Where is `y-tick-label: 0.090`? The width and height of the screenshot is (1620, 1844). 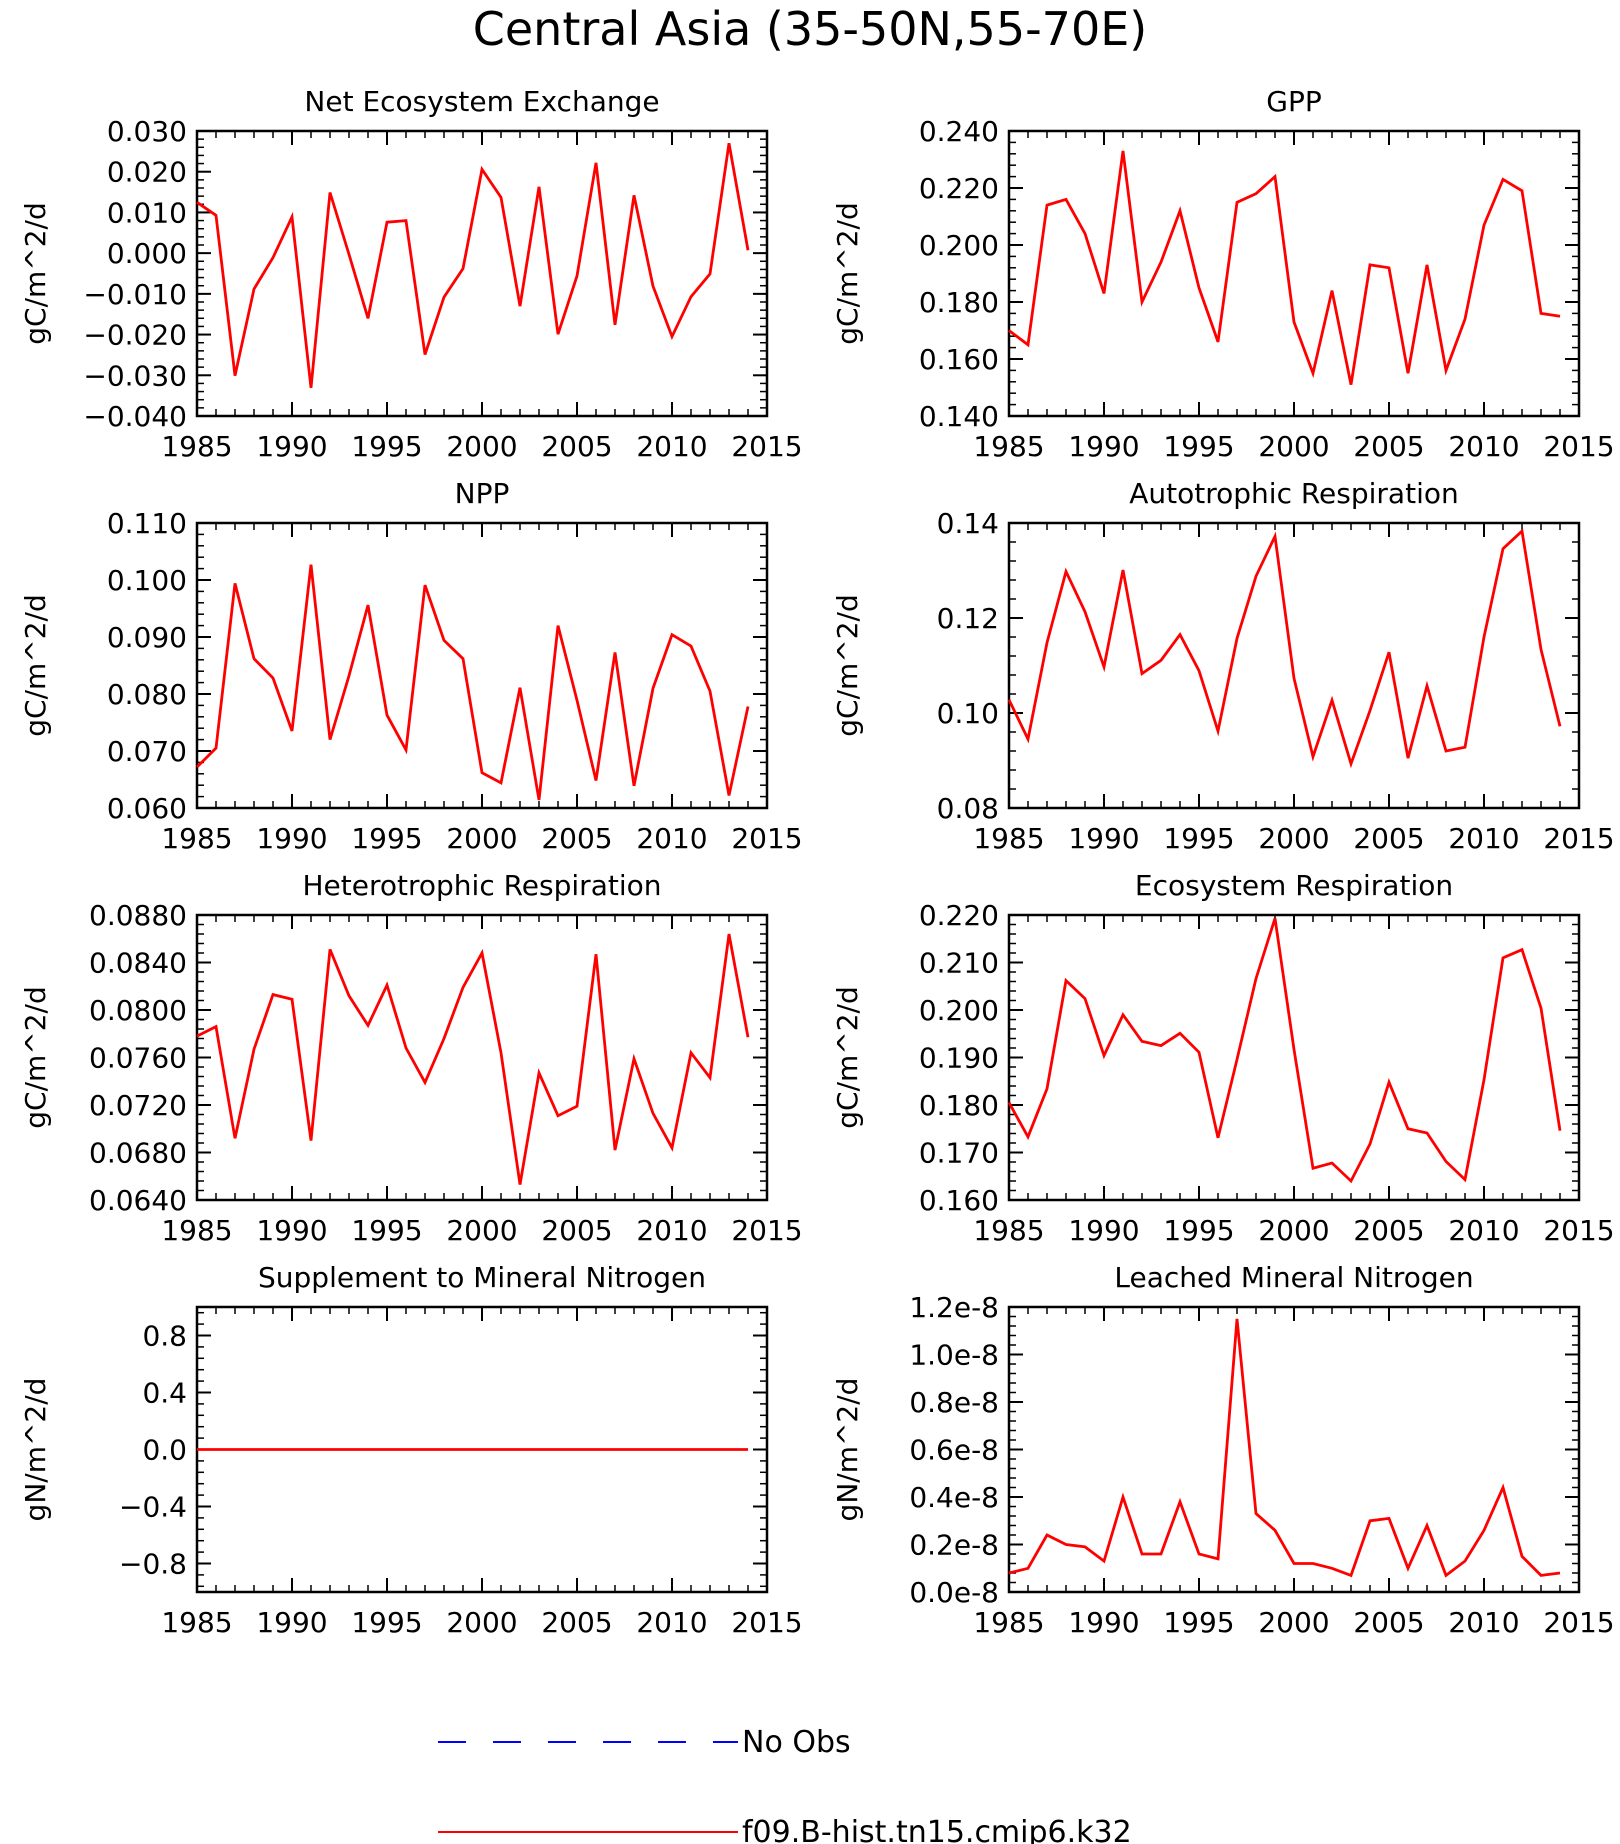
y-tick-label: 0.090 is located at coordinates (147, 637).